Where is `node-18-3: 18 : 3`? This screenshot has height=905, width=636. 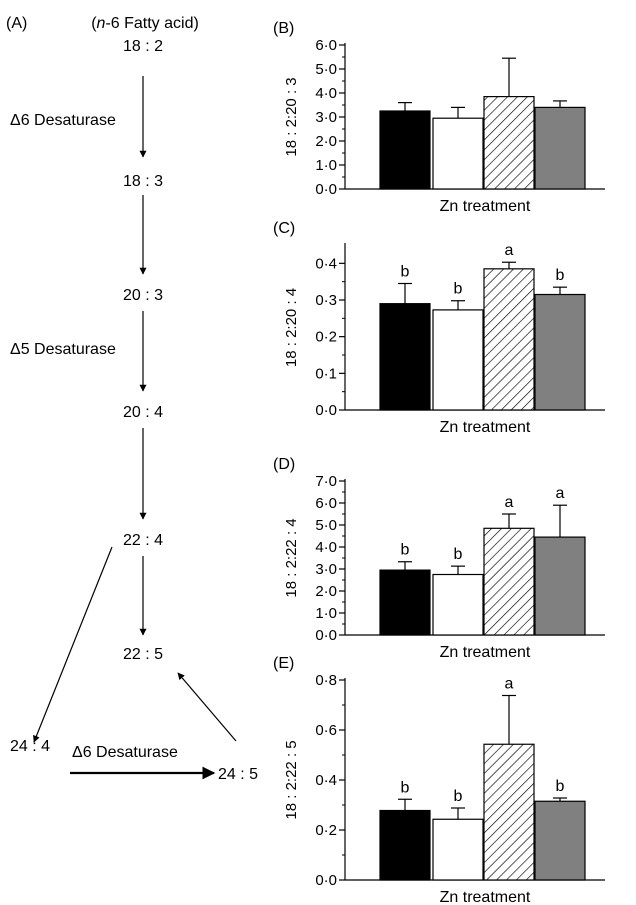 node-18-3: 18 : 3 is located at coordinates (143, 181).